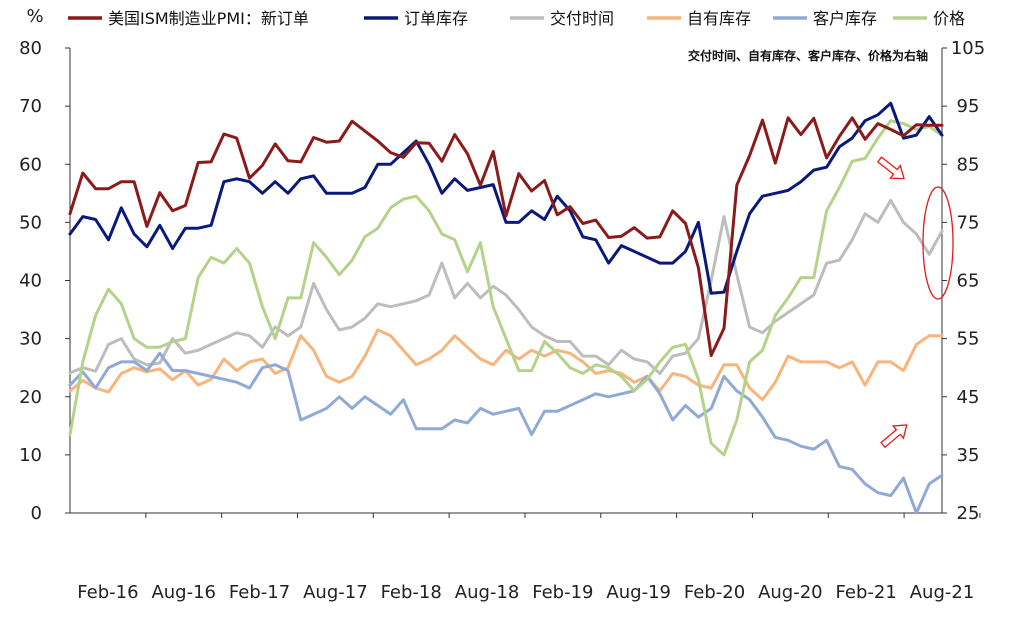 The height and width of the screenshot is (619, 1024). I want to click on left-tick-label: 80, so click(30, 48).